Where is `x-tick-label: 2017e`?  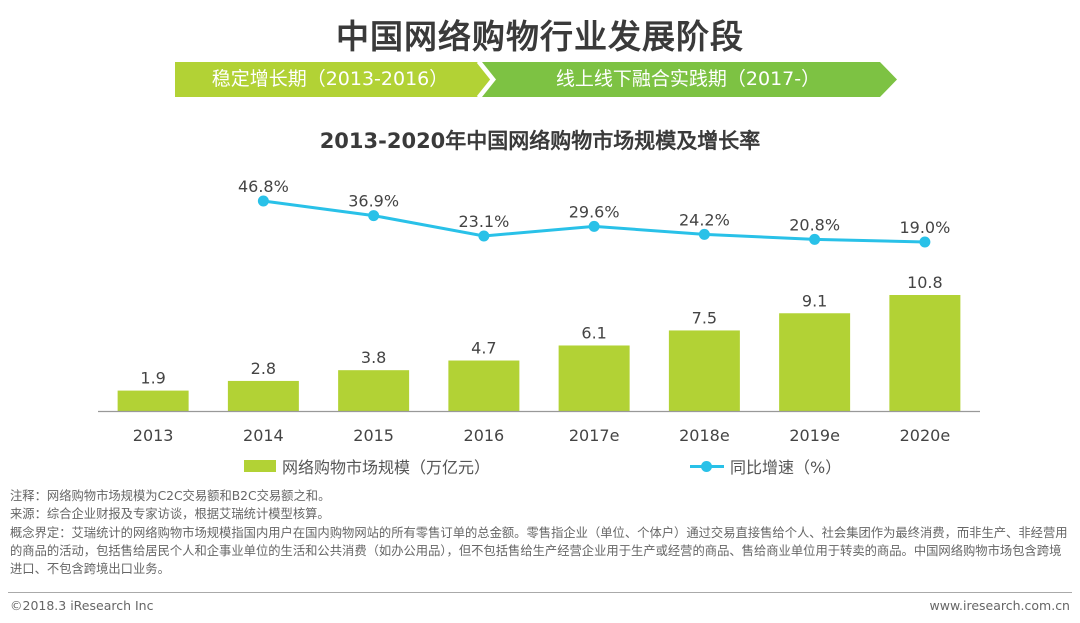 x-tick-label: 2017e is located at coordinates (594, 435).